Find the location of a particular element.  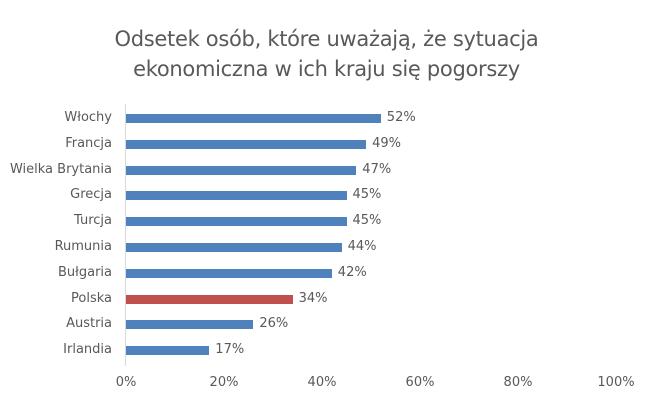

table-row: Grecja 45% is located at coordinates (326, 195).